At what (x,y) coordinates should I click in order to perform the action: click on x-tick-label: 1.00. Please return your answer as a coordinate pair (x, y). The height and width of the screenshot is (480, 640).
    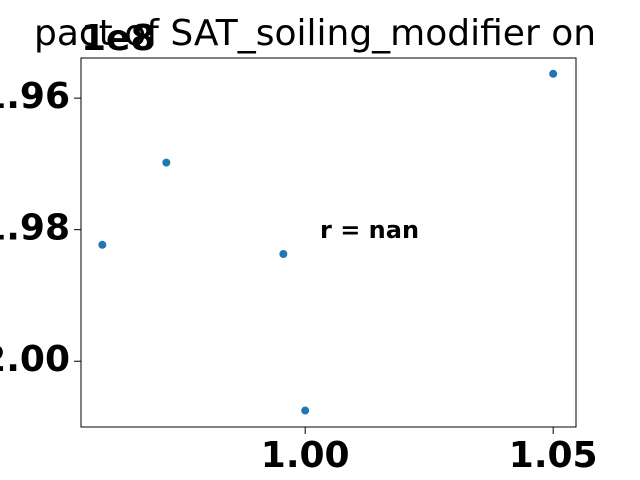
    Looking at the image, I should click on (305, 455).